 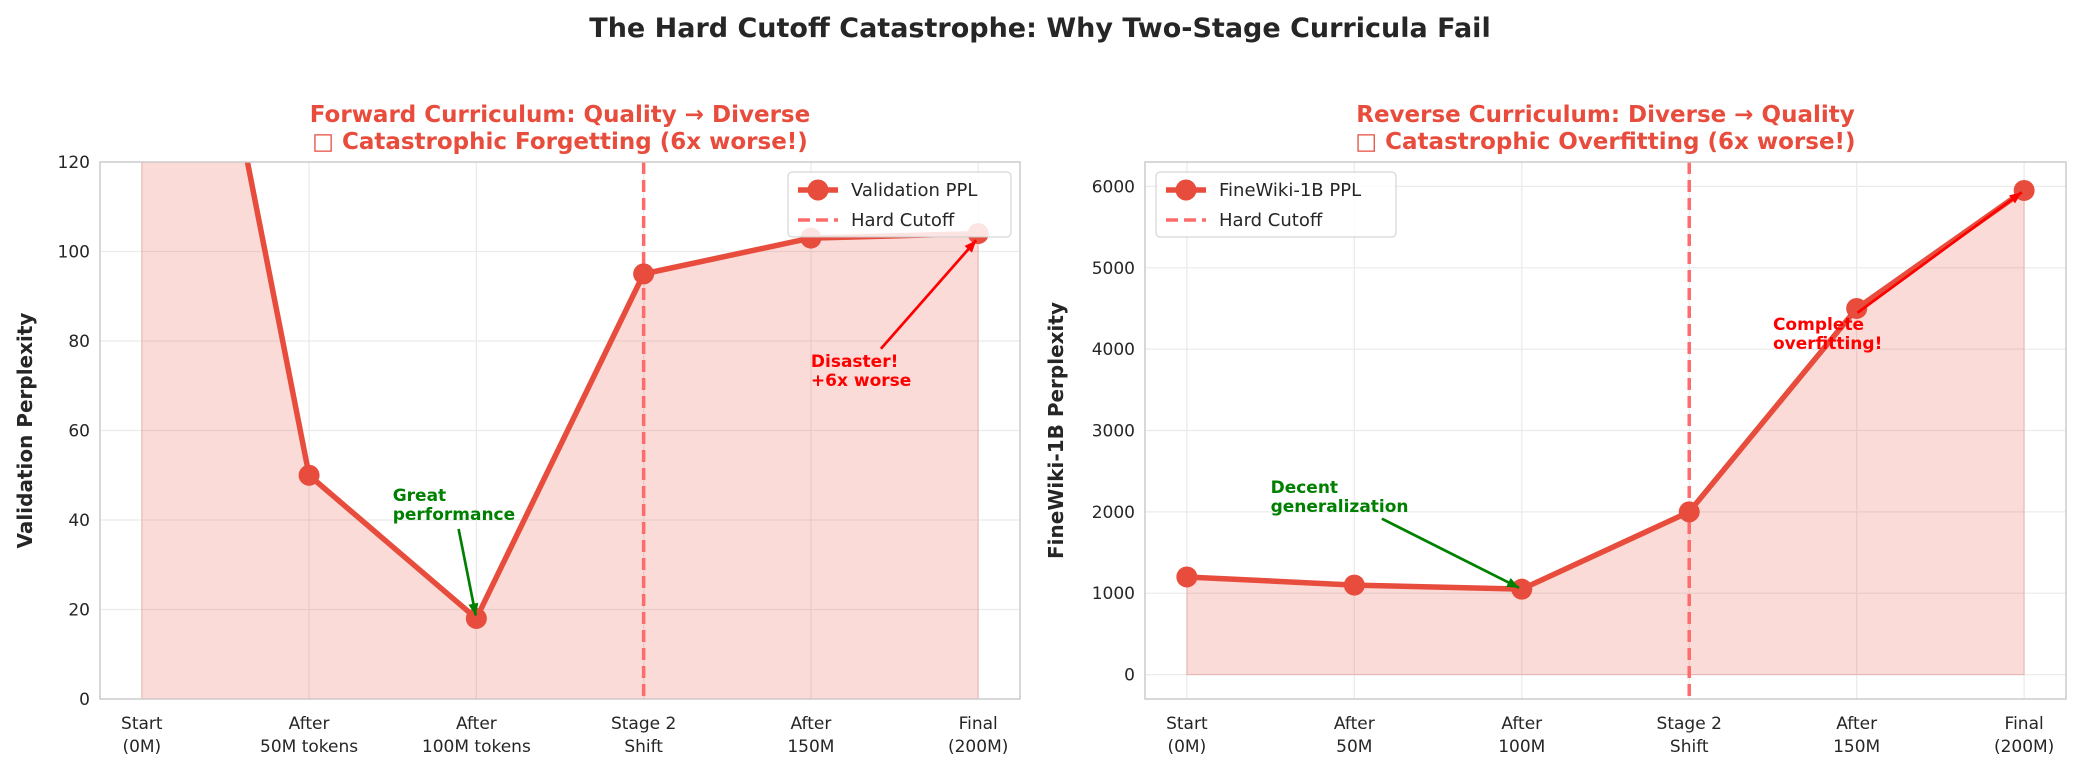 I want to click on y-axis-label: FineWiki-1B Perplexity, so click(x=1056, y=430).